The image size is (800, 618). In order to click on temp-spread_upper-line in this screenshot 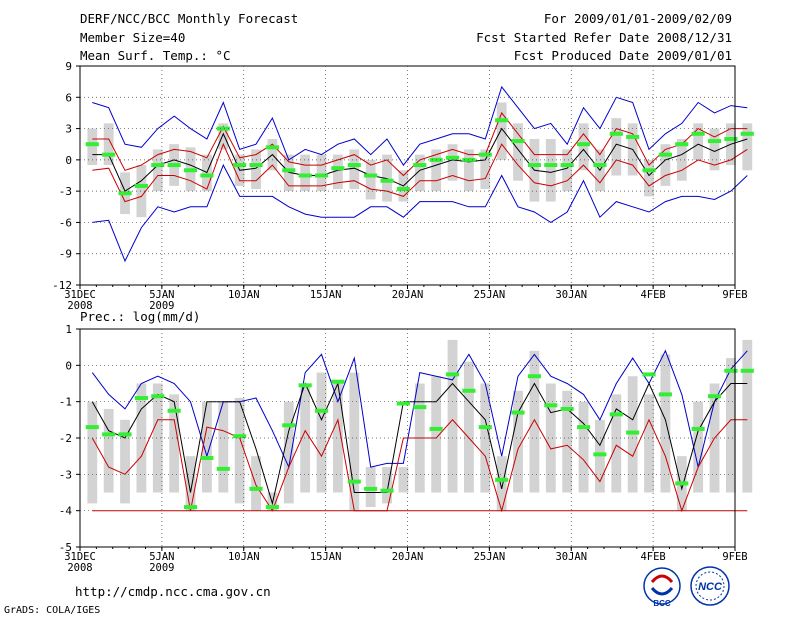, I will do `click(420, 144)`.